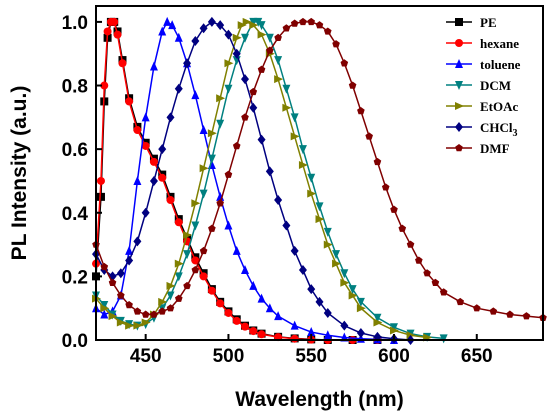 This screenshot has width=550, height=414. What do you see at coordinates (229, 356) in the screenshot?
I see `x-tick-label: 500` at bounding box center [229, 356].